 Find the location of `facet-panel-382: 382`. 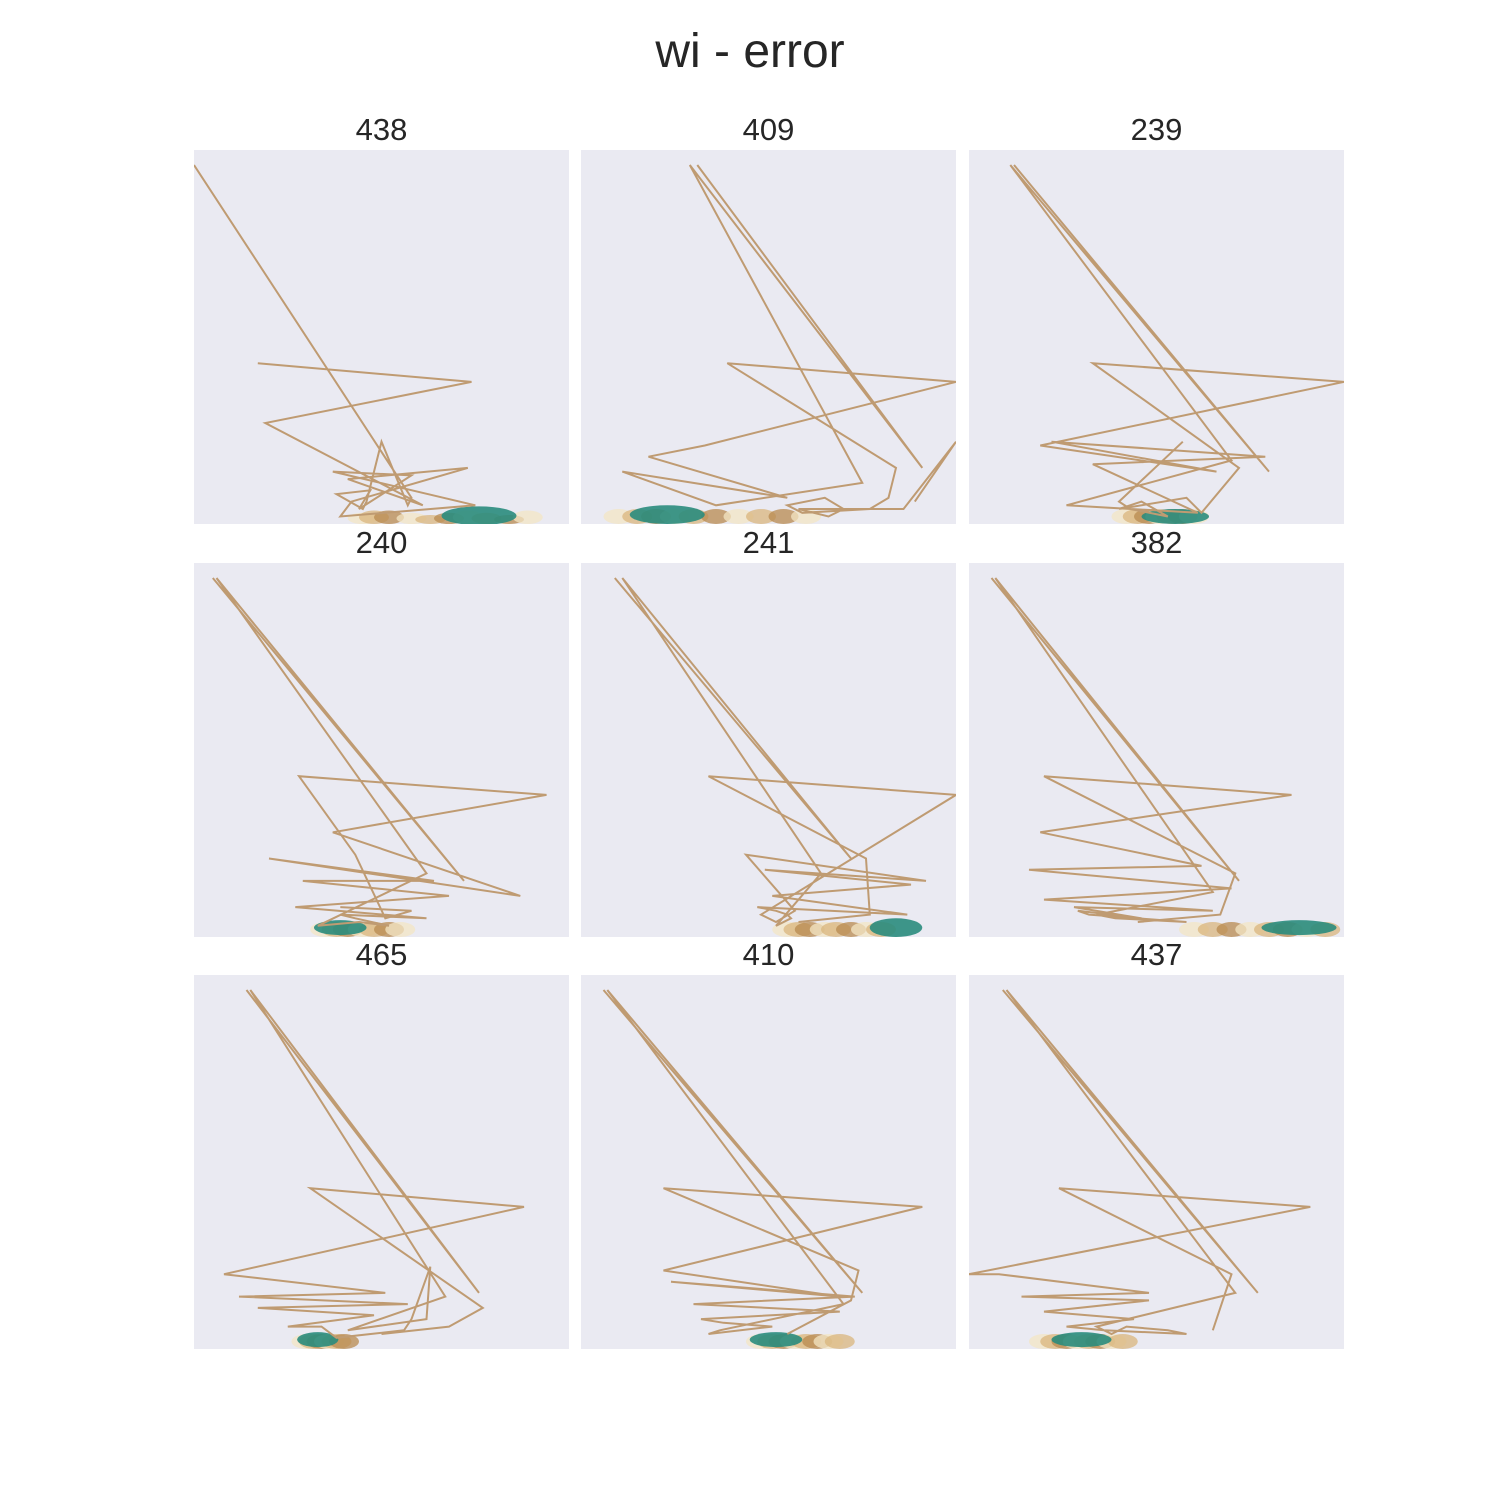

facet-panel-382: 382 is located at coordinates (1156, 731).